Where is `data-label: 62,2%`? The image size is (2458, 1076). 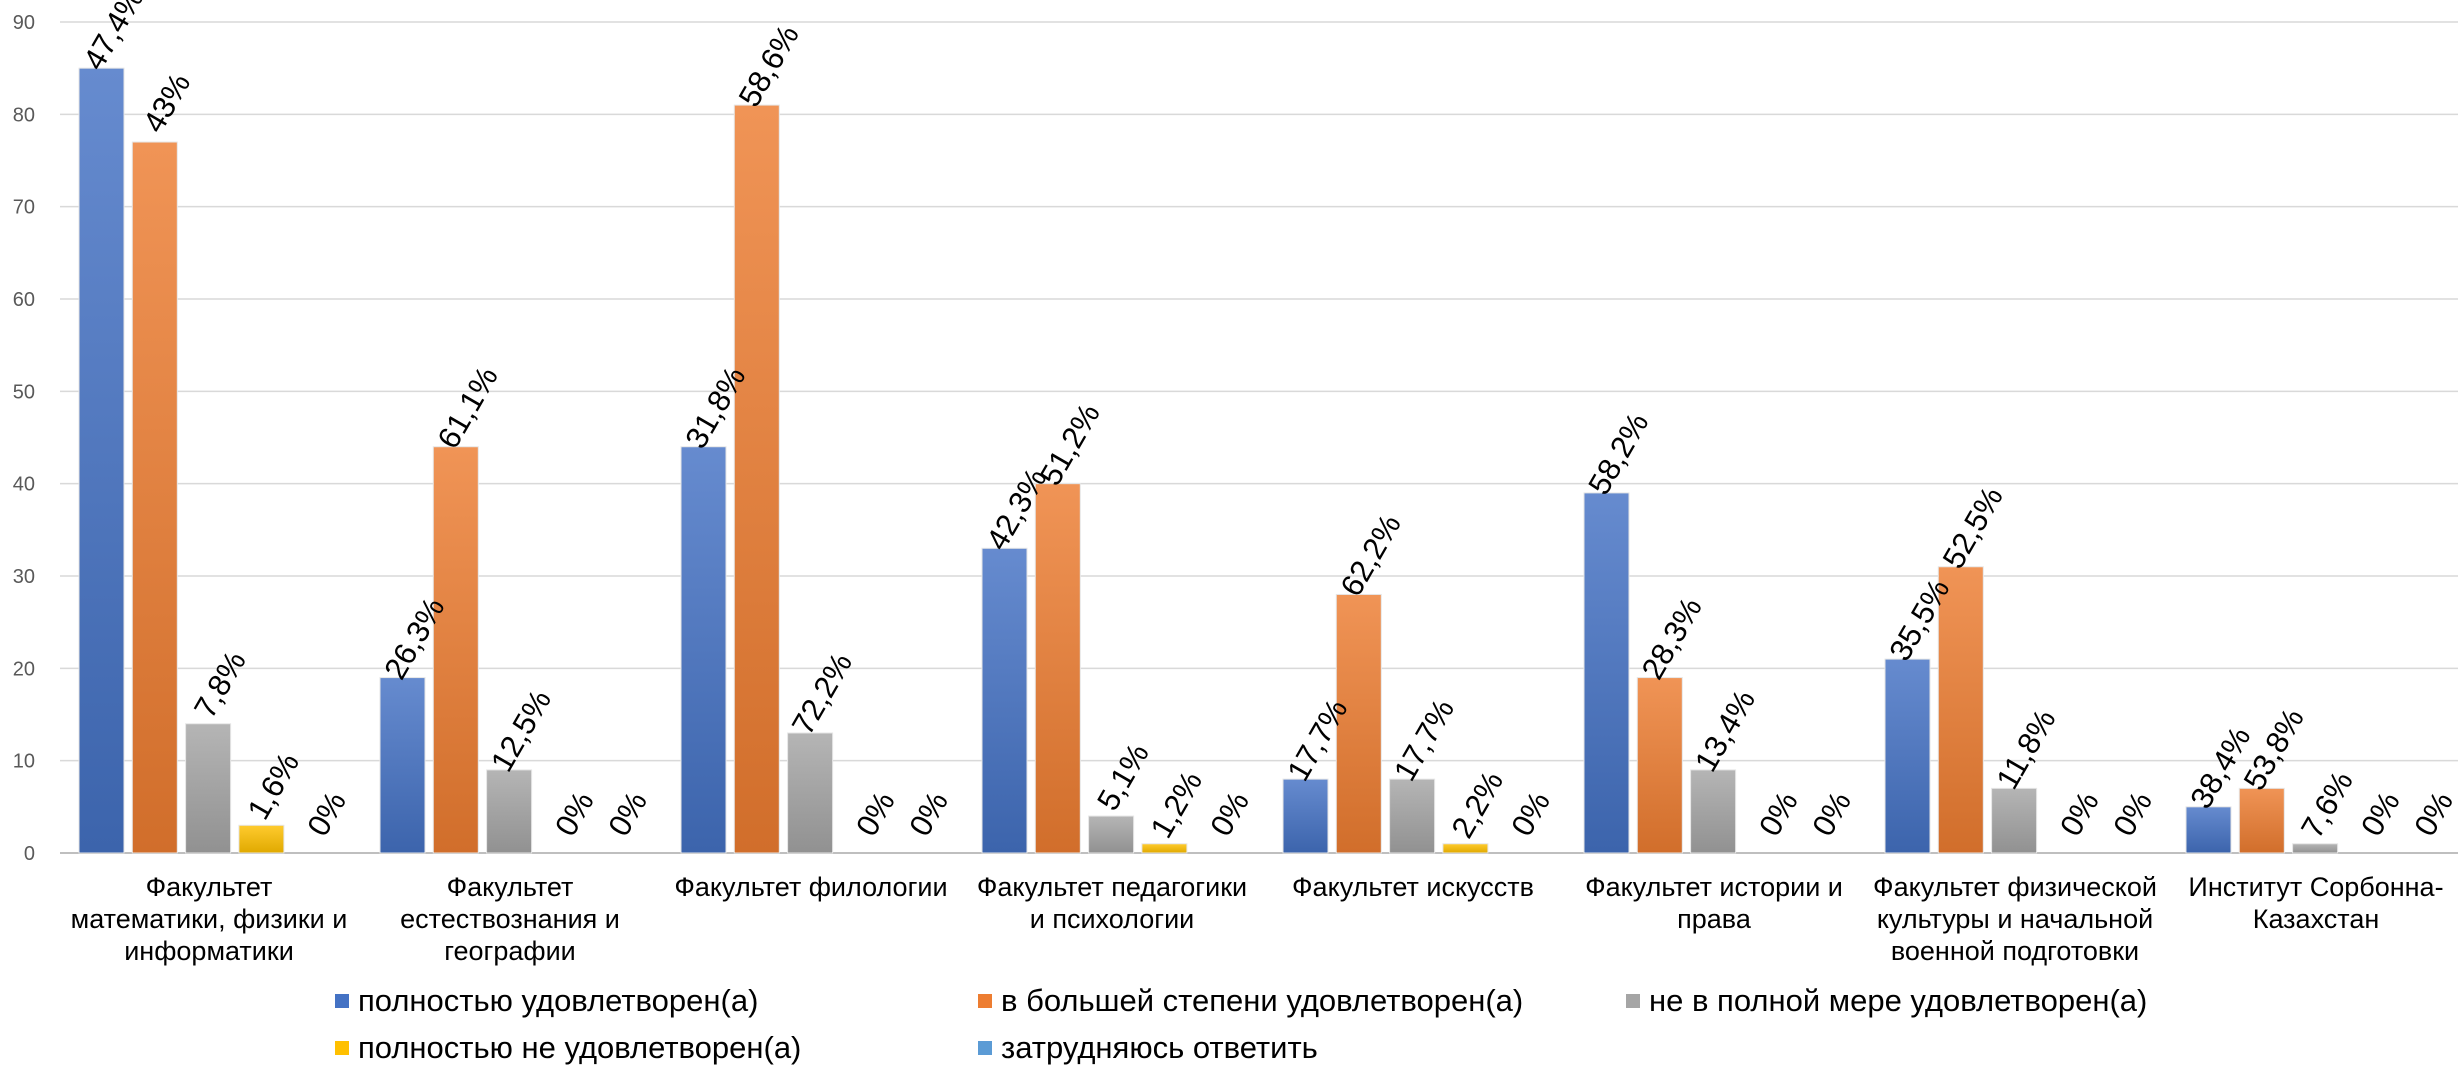
data-label: 62,2% is located at coordinates (1371, 555).